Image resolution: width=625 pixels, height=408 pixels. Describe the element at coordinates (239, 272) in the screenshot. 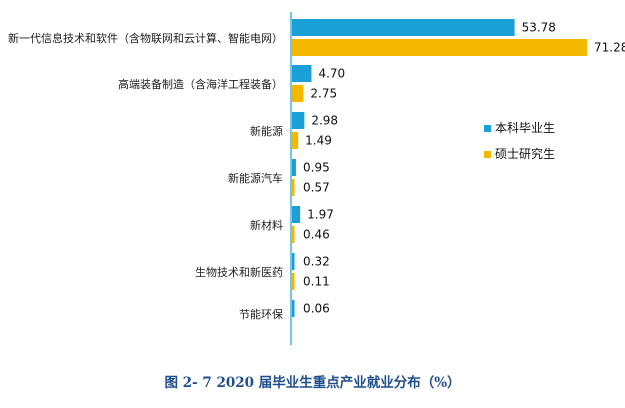

I see `category-label: 生物技术和新医药` at that location.